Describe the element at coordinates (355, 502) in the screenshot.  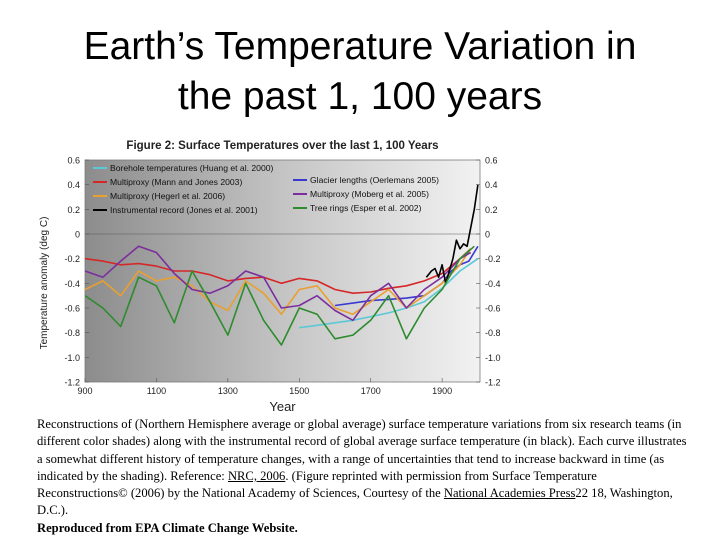
I see `caption-text-4: 18, Washington, D.C.).` at that location.